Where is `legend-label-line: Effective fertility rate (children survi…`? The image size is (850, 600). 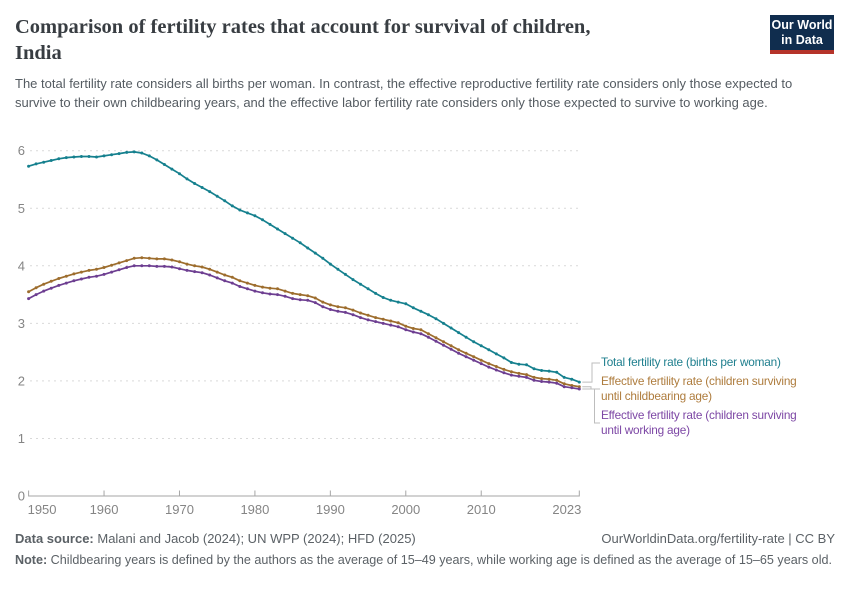 legend-label-line: Effective fertility rate (children survi… is located at coordinates (699, 380).